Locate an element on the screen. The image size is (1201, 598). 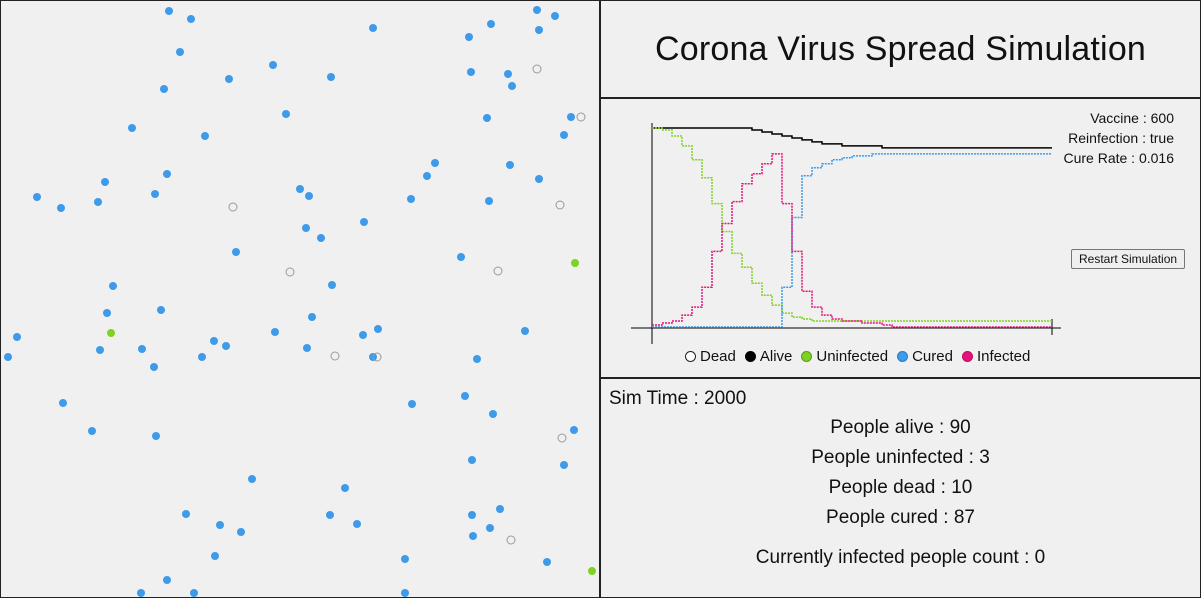
page-title: Corona Virus Spread Simulation is located at coordinates (900, 48).